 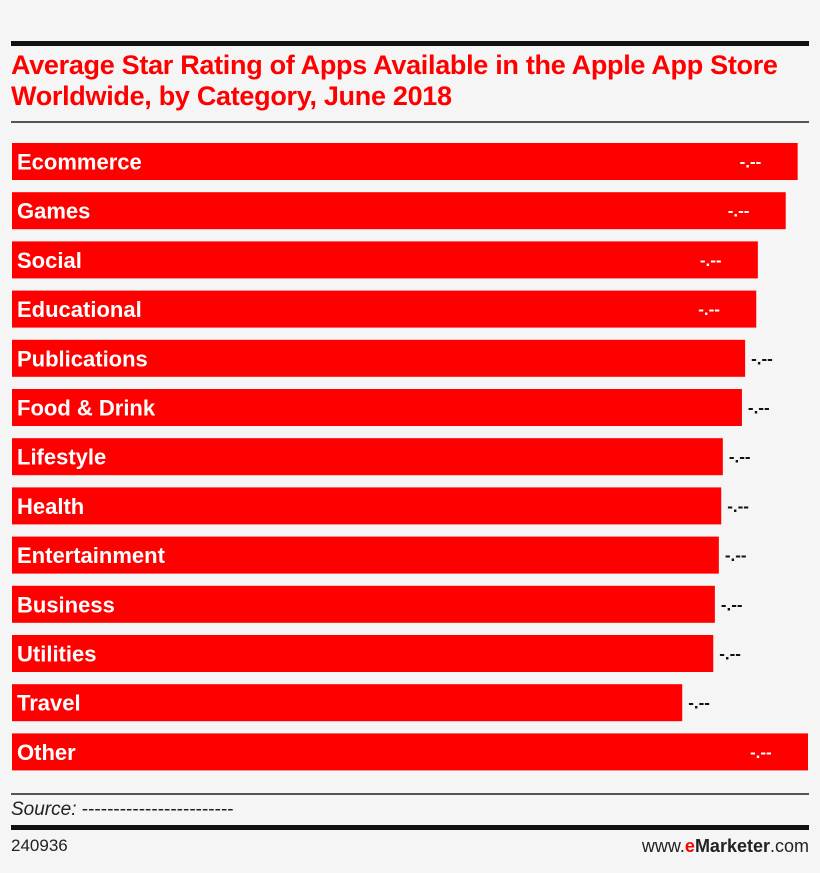 I want to click on bar-utilities, so click(x=363, y=653).